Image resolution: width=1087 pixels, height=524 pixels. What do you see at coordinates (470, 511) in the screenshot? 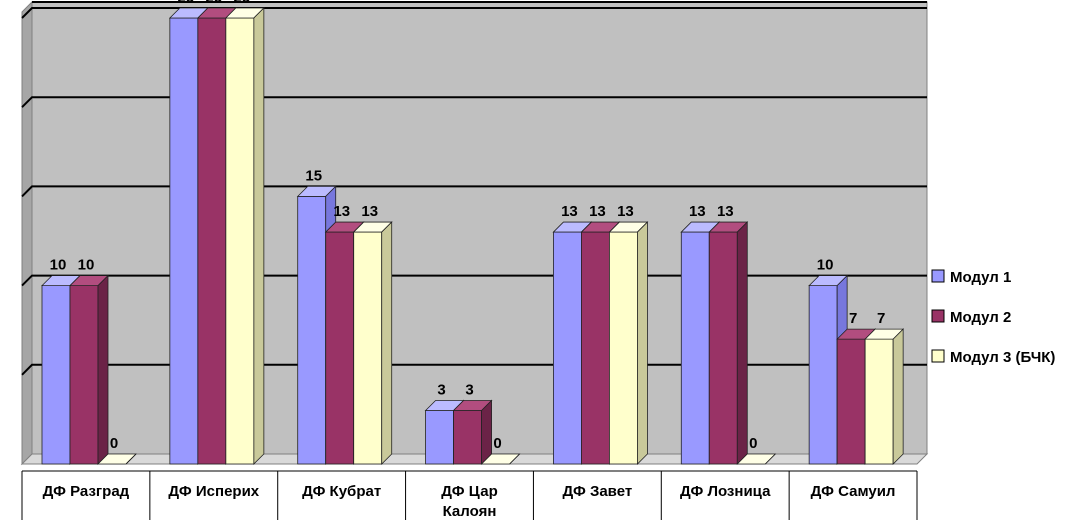
I see `category-label: Калоян` at bounding box center [470, 511].